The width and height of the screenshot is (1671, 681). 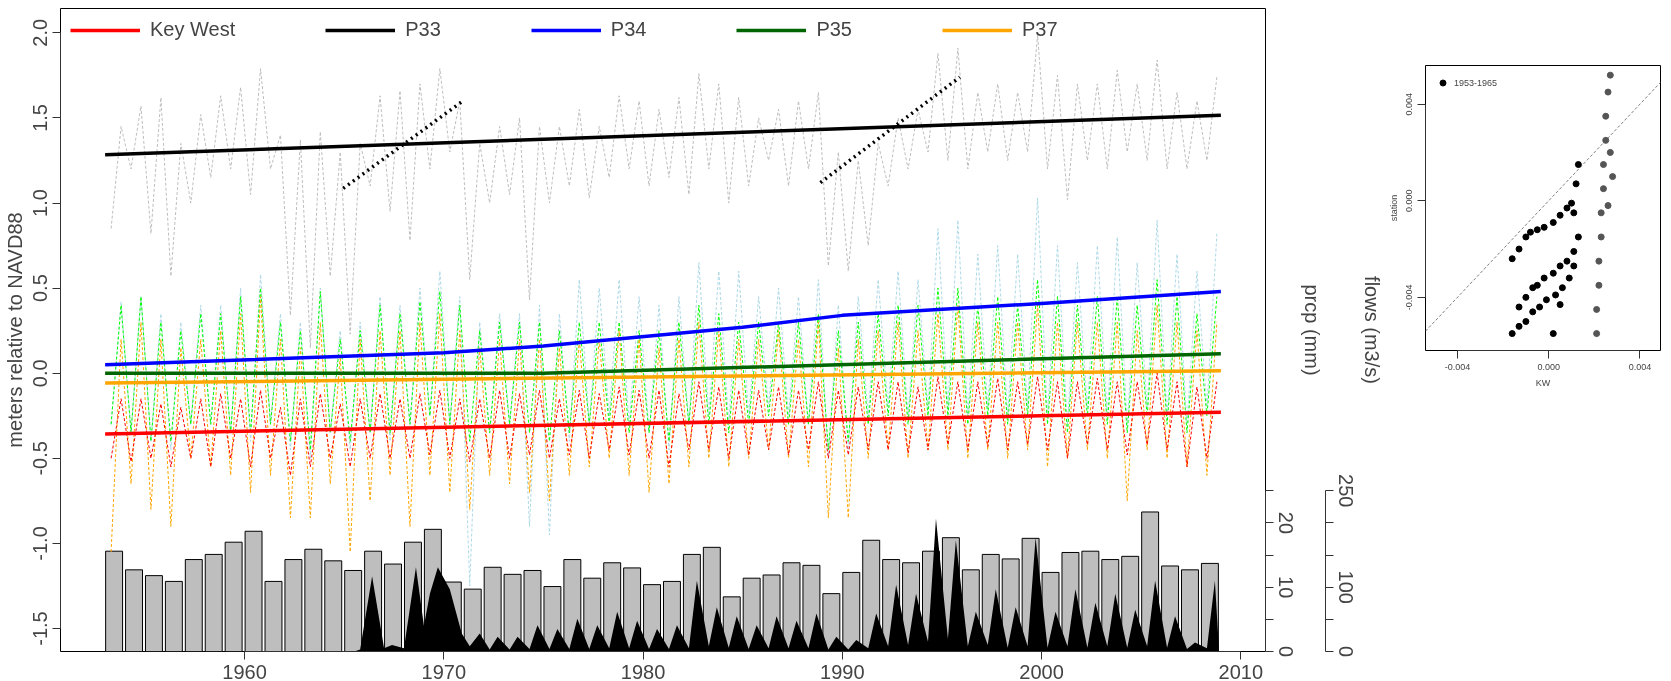 I want to click on legend-label: P34, so click(x=628, y=29).